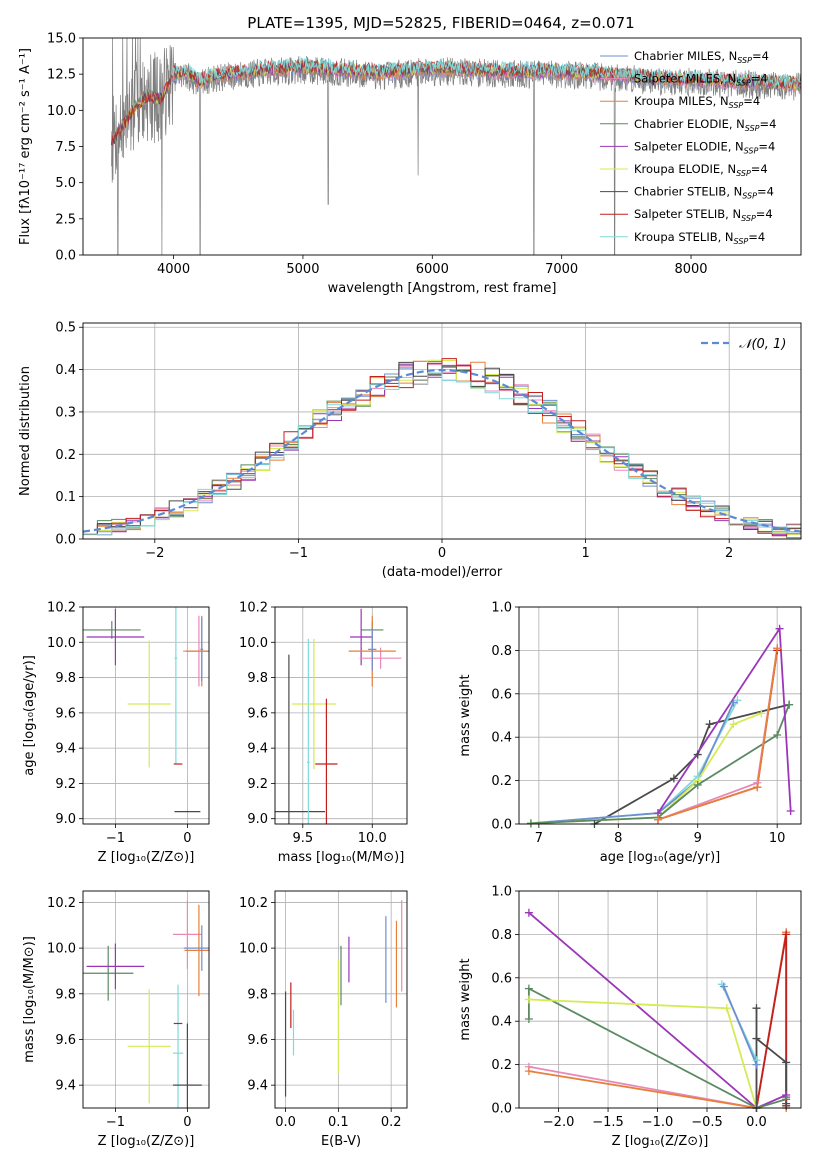 The width and height of the screenshot is (819, 1170). What do you see at coordinates (697, 102) in the screenshot?
I see `legend-entry: Kroupa MILES, NSSP=4` at bounding box center [697, 102].